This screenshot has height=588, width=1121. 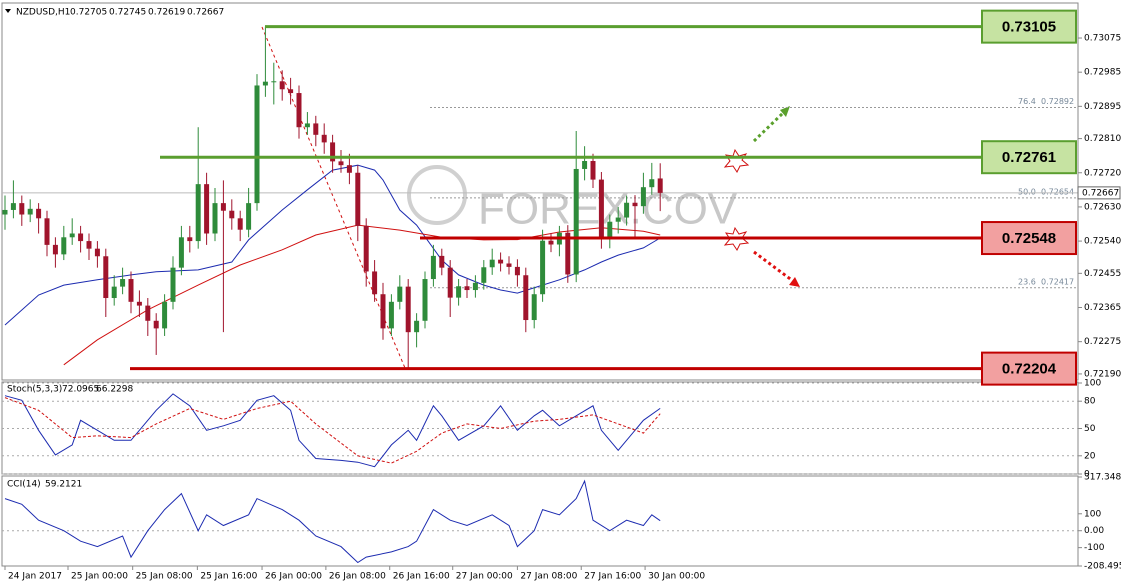 What do you see at coordinates (736, 160) in the screenshot?
I see `breakout-mark` at bounding box center [736, 160].